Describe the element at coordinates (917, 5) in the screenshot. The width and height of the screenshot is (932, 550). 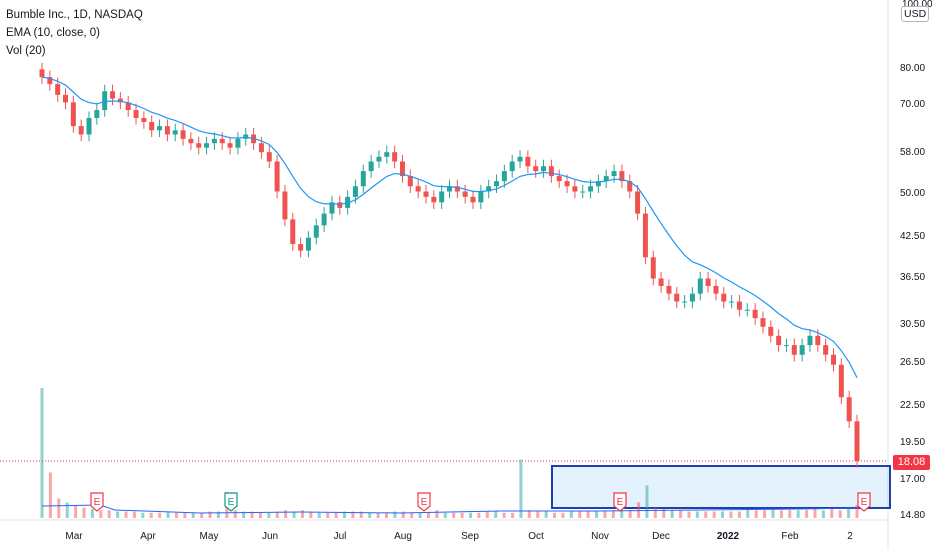
I see `axis-top-label: 100.00` at that location.